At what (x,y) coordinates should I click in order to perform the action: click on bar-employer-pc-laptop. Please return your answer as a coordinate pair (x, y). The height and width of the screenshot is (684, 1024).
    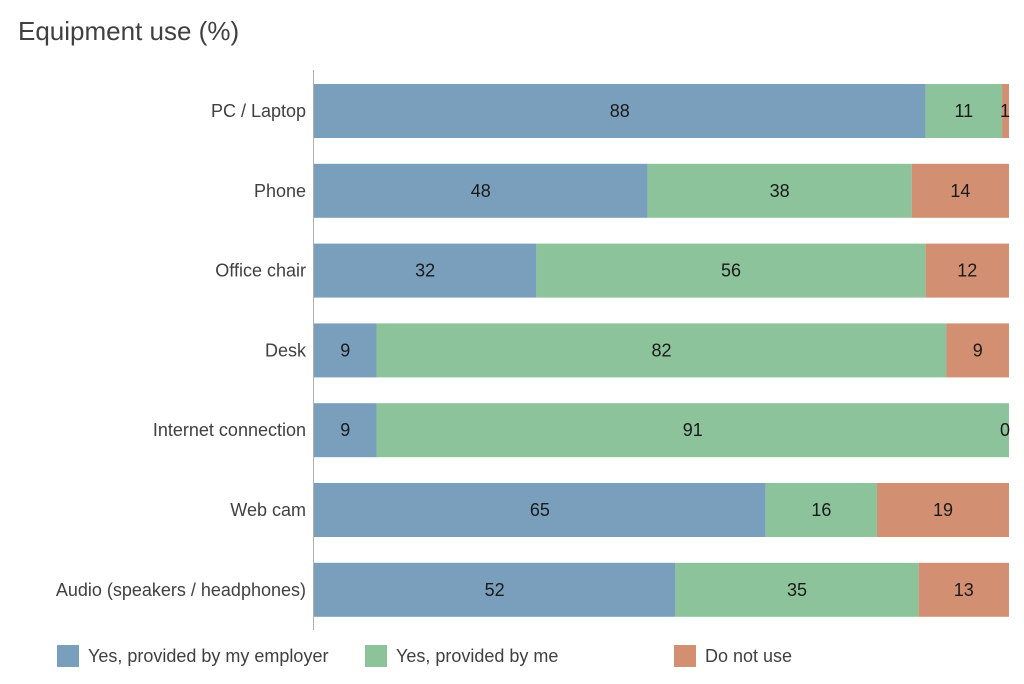
    Looking at the image, I should click on (620, 111).